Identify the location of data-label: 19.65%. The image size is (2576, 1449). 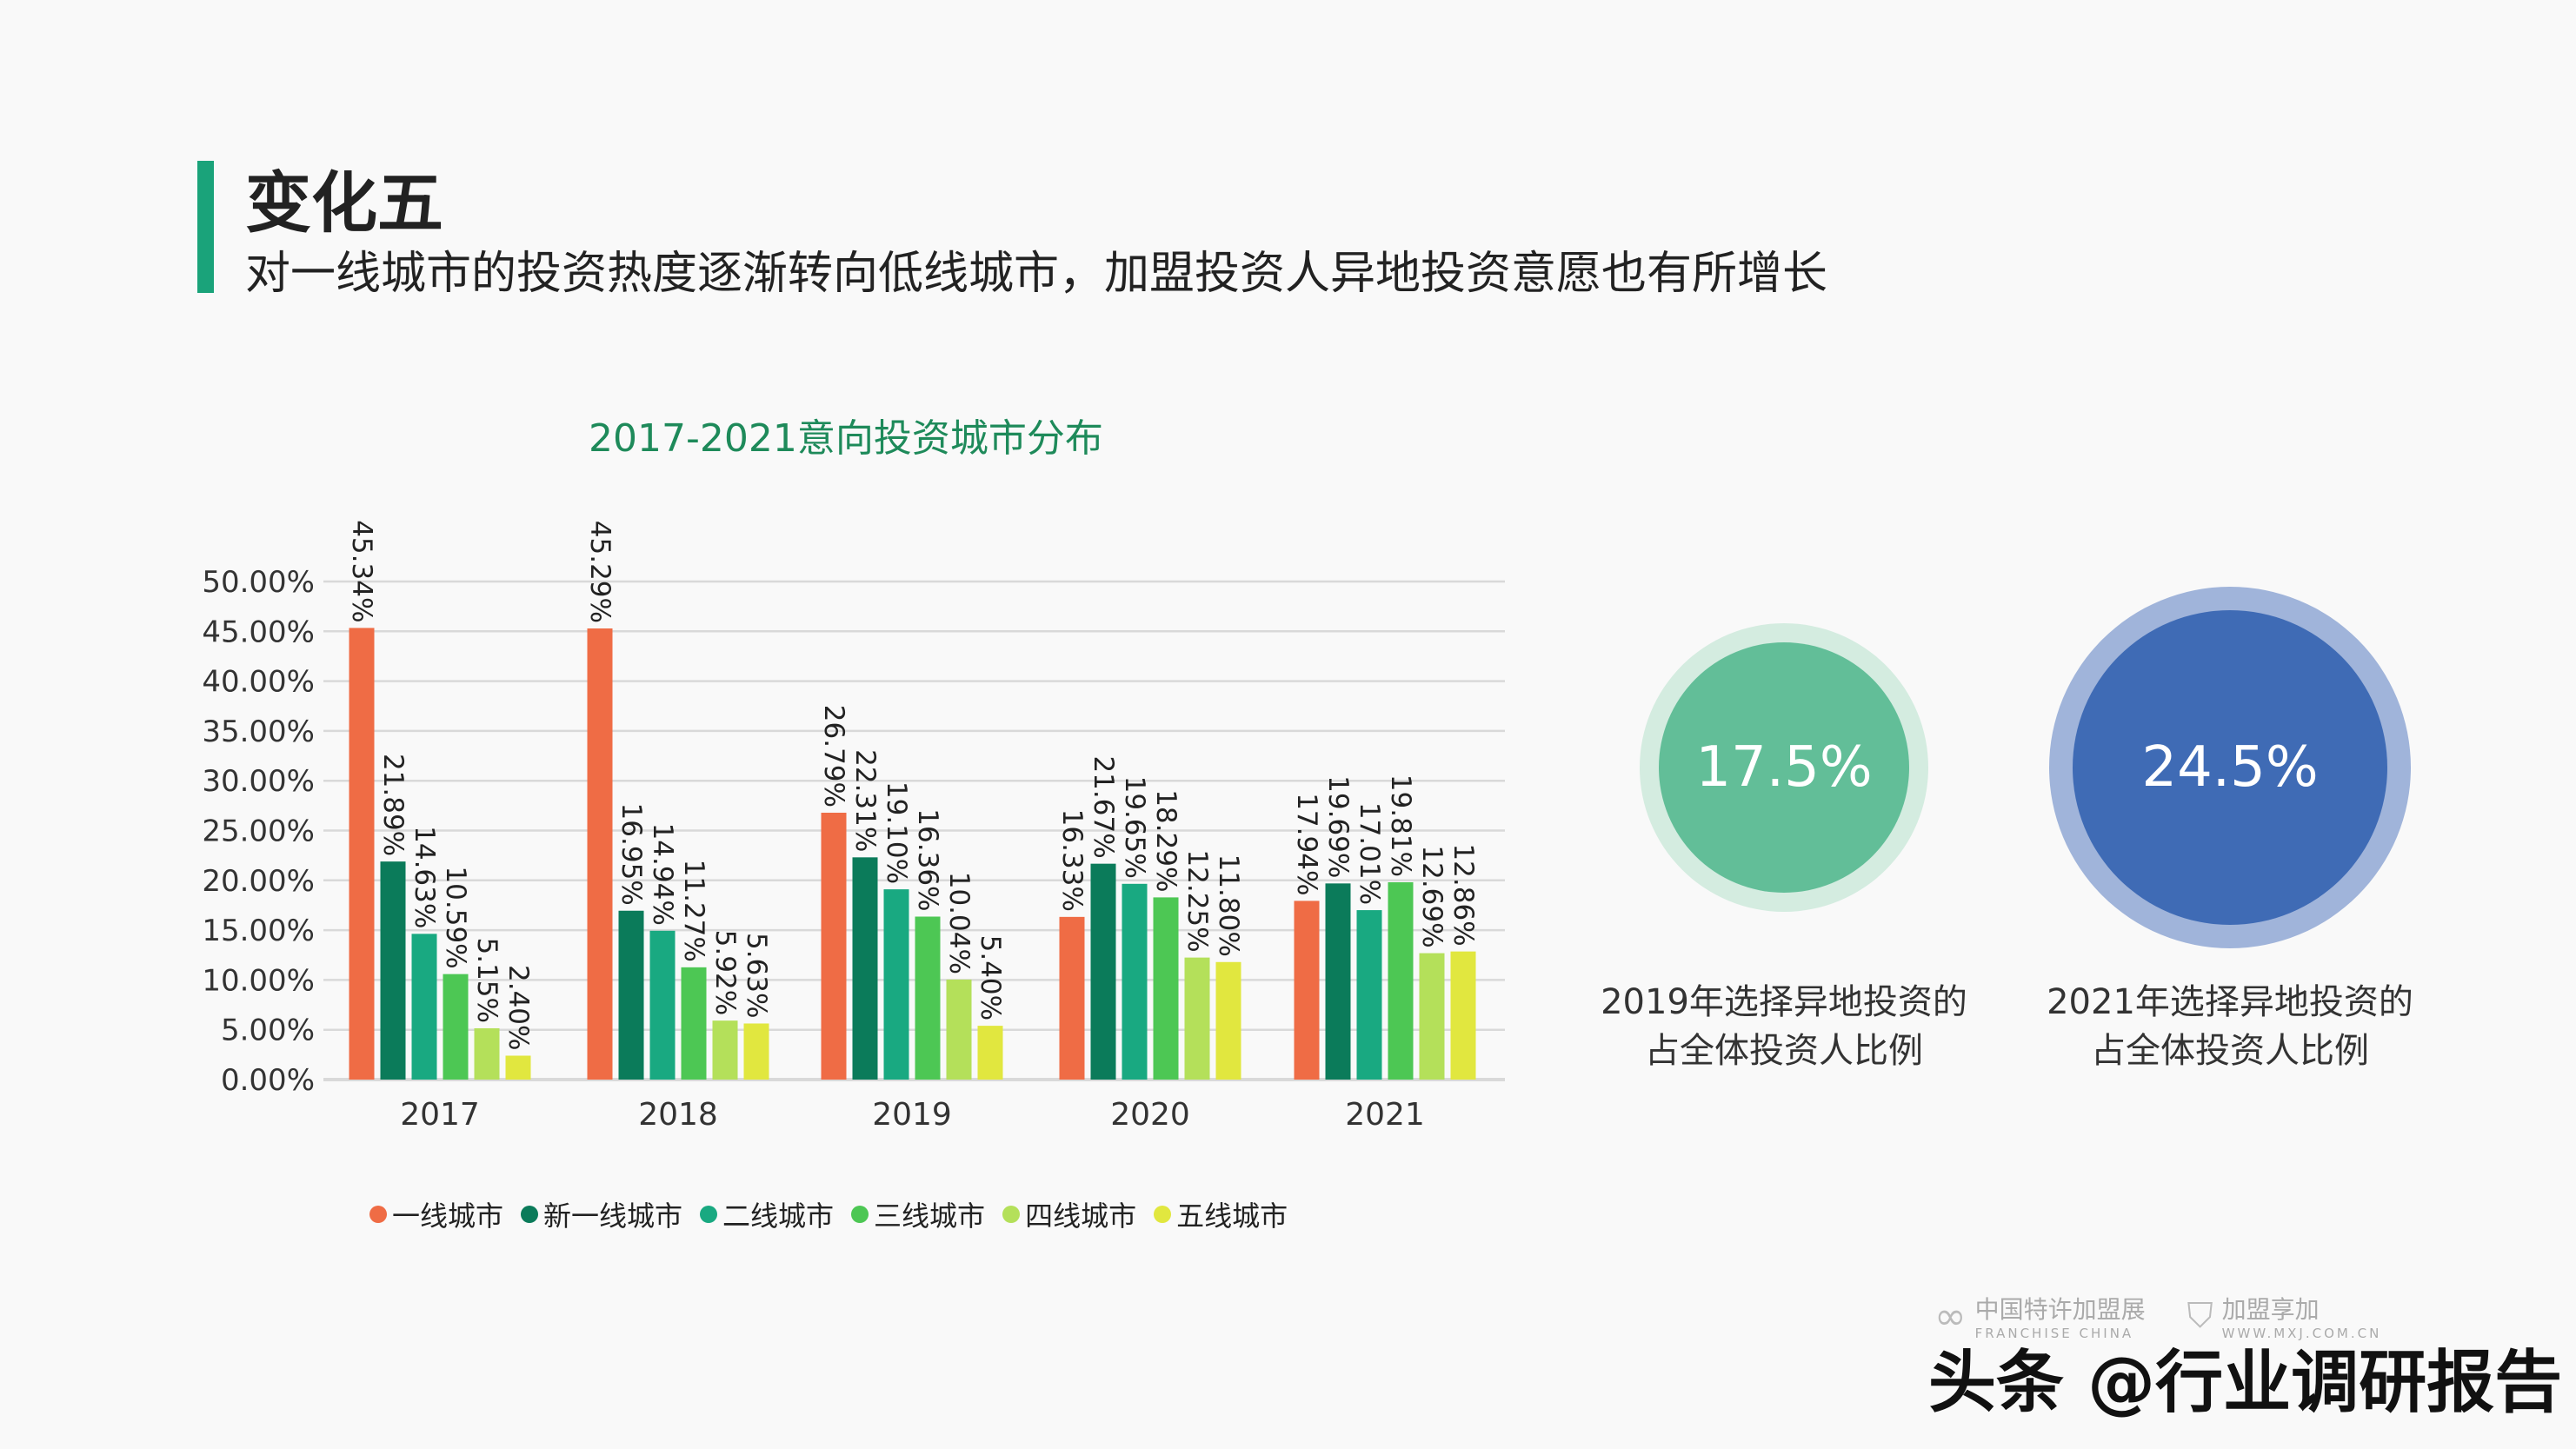
(1134, 827).